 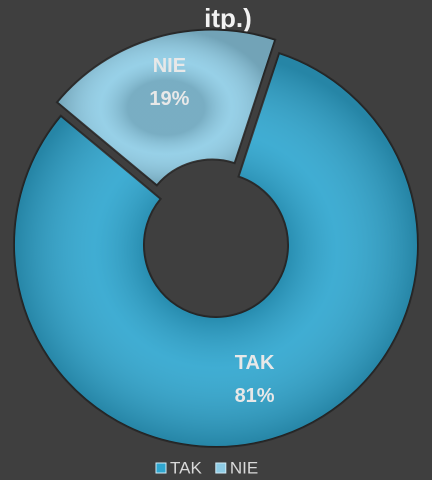 I want to click on slice-value-label: 19%, so click(x=169, y=99).